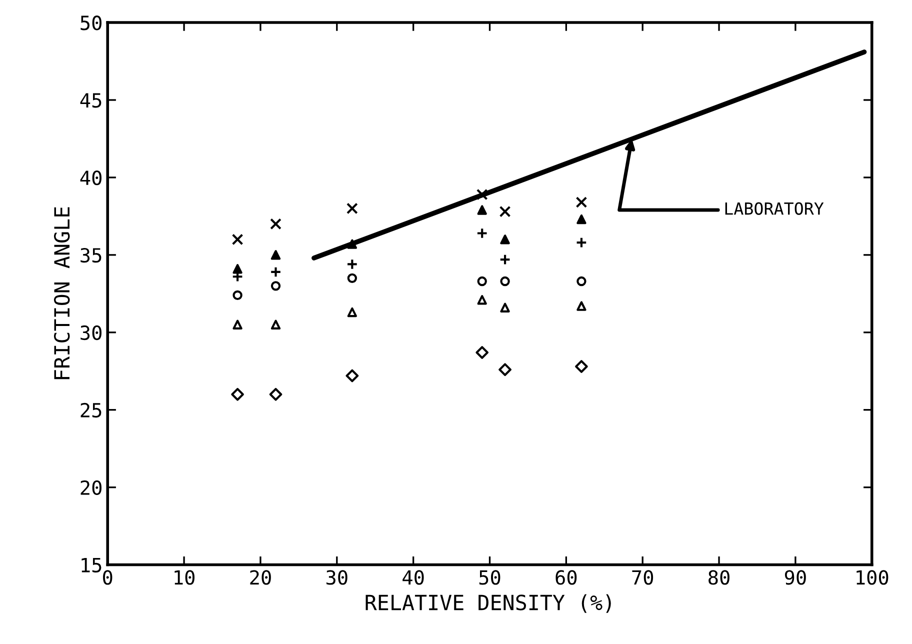  Describe the element at coordinates (91, 100) in the screenshot. I see `y-tick-label: 45` at that location.